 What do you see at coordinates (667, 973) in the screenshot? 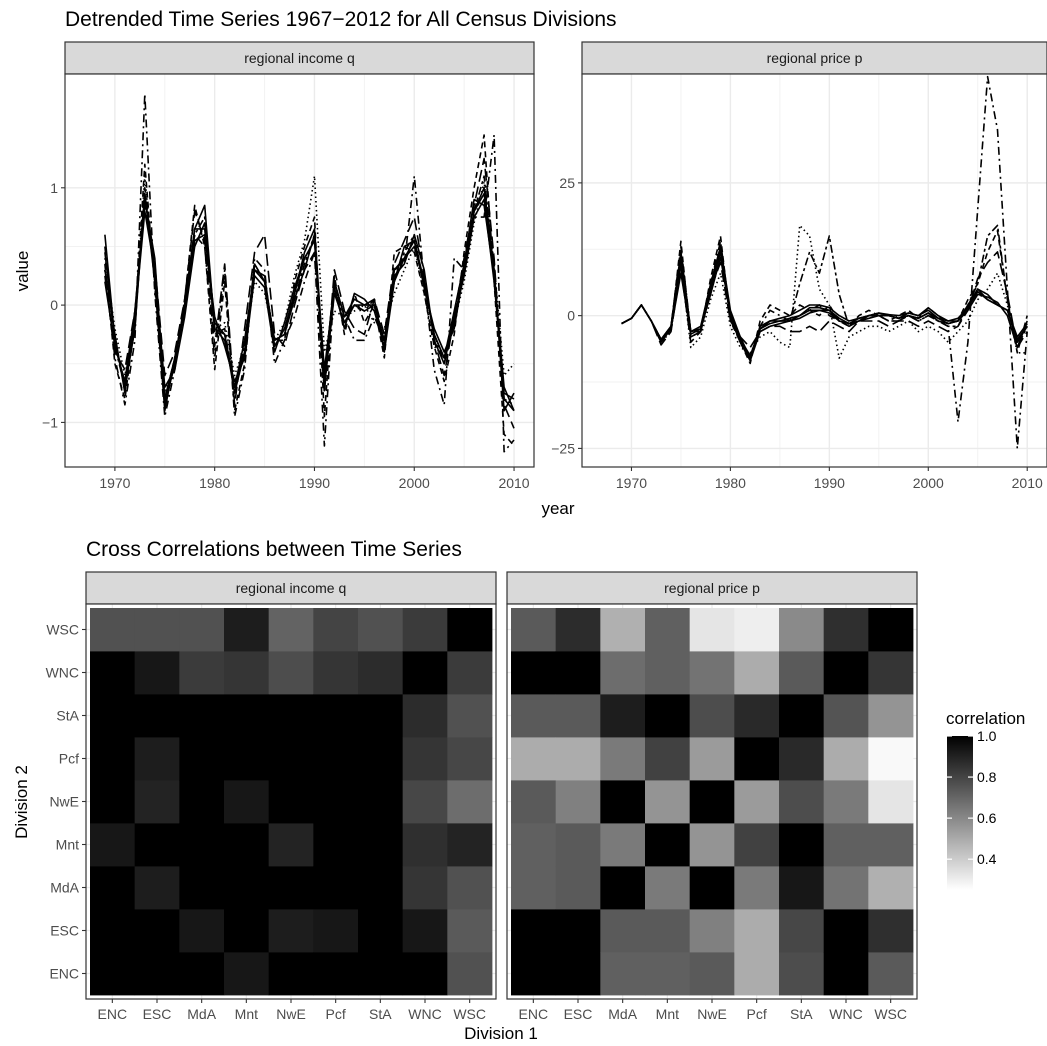
I see `heatmap-cell-Mnt-ENC` at bounding box center [667, 973].